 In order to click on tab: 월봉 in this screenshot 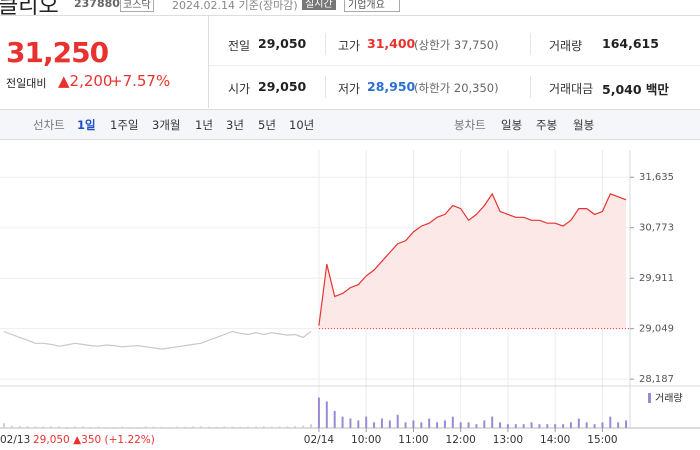, I will do `click(584, 125)`.